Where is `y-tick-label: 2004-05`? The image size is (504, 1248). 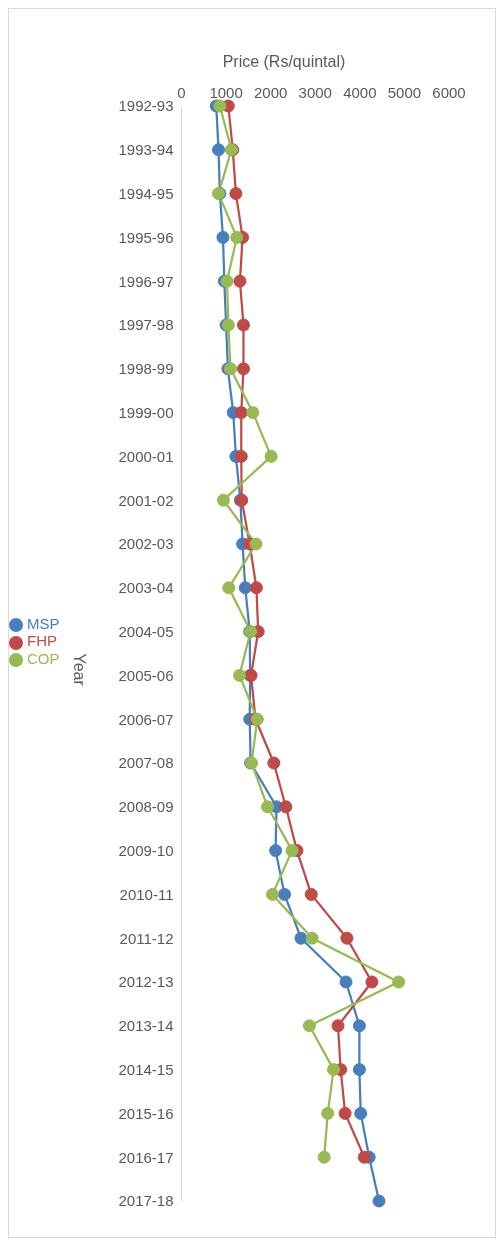
y-tick-label: 2004-05 is located at coordinates (146, 631).